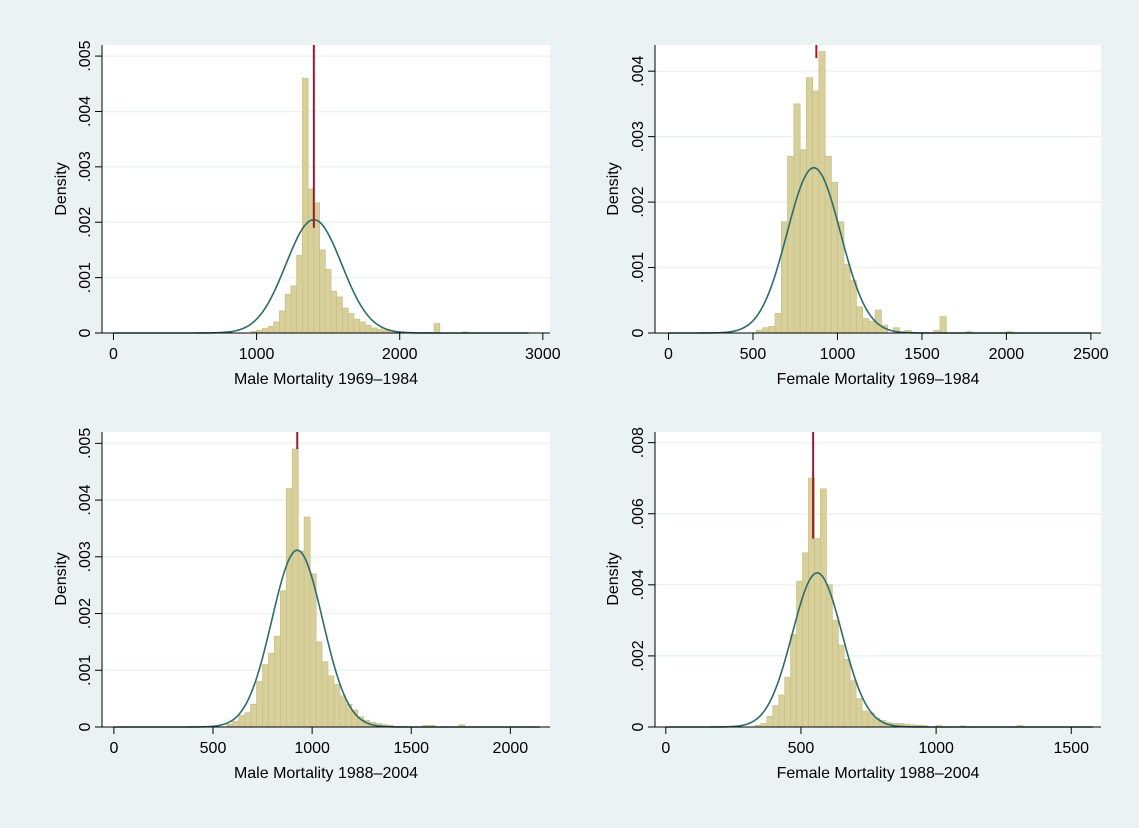 The width and height of the screenshot is (1139, 828). What do you see at coordinates (1091, 354) in the screenshot?
I see `x-tick-label: 2500` at bounding box center [1091, 354].